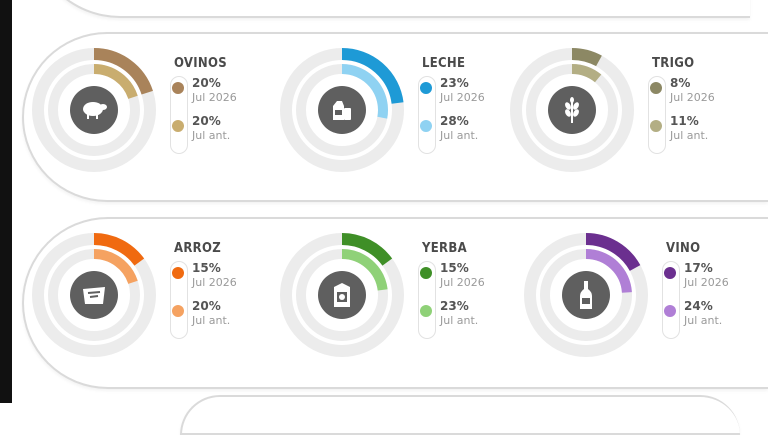  I want to click on next-panel, so click(460, 415).